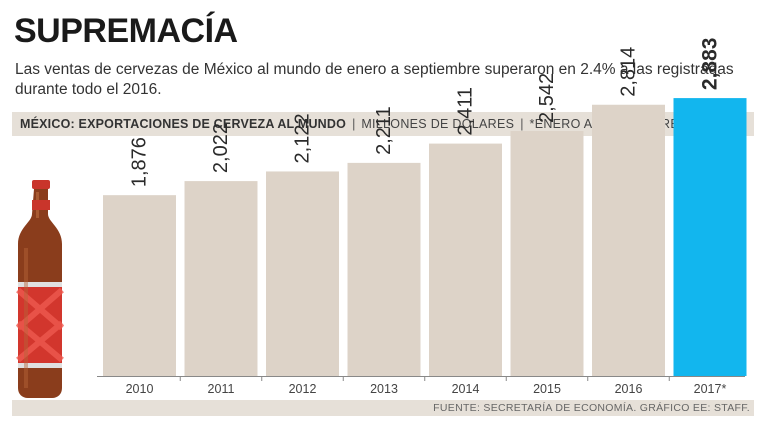  I want to click on data-label-2013: 2,211, so click(384, 130).